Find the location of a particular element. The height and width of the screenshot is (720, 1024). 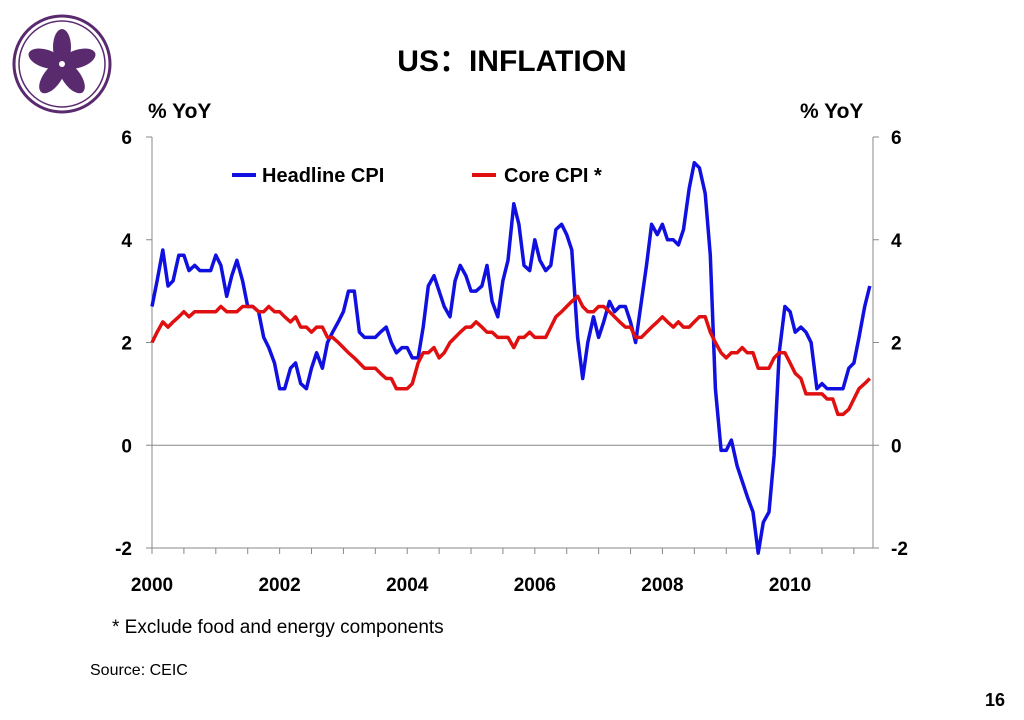

x-tick-label: 2004 is located at coordinates (407, 585).